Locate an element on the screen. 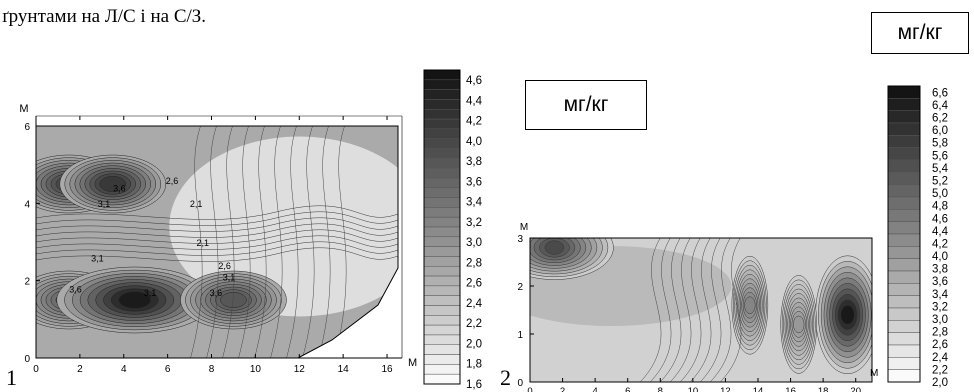 The height and width of the screenshot is (392, 974). x-tick-label: 0 is located at coordinates (529, 389).